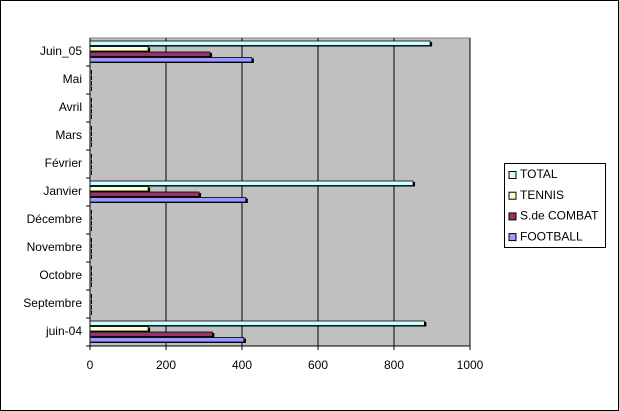 The width and height of the screenshot is (619, 411). What do you see at coordinates (539, 174) in the screenshot?
I see `legend-label: TOTAL` at bounding box center [539, 174].